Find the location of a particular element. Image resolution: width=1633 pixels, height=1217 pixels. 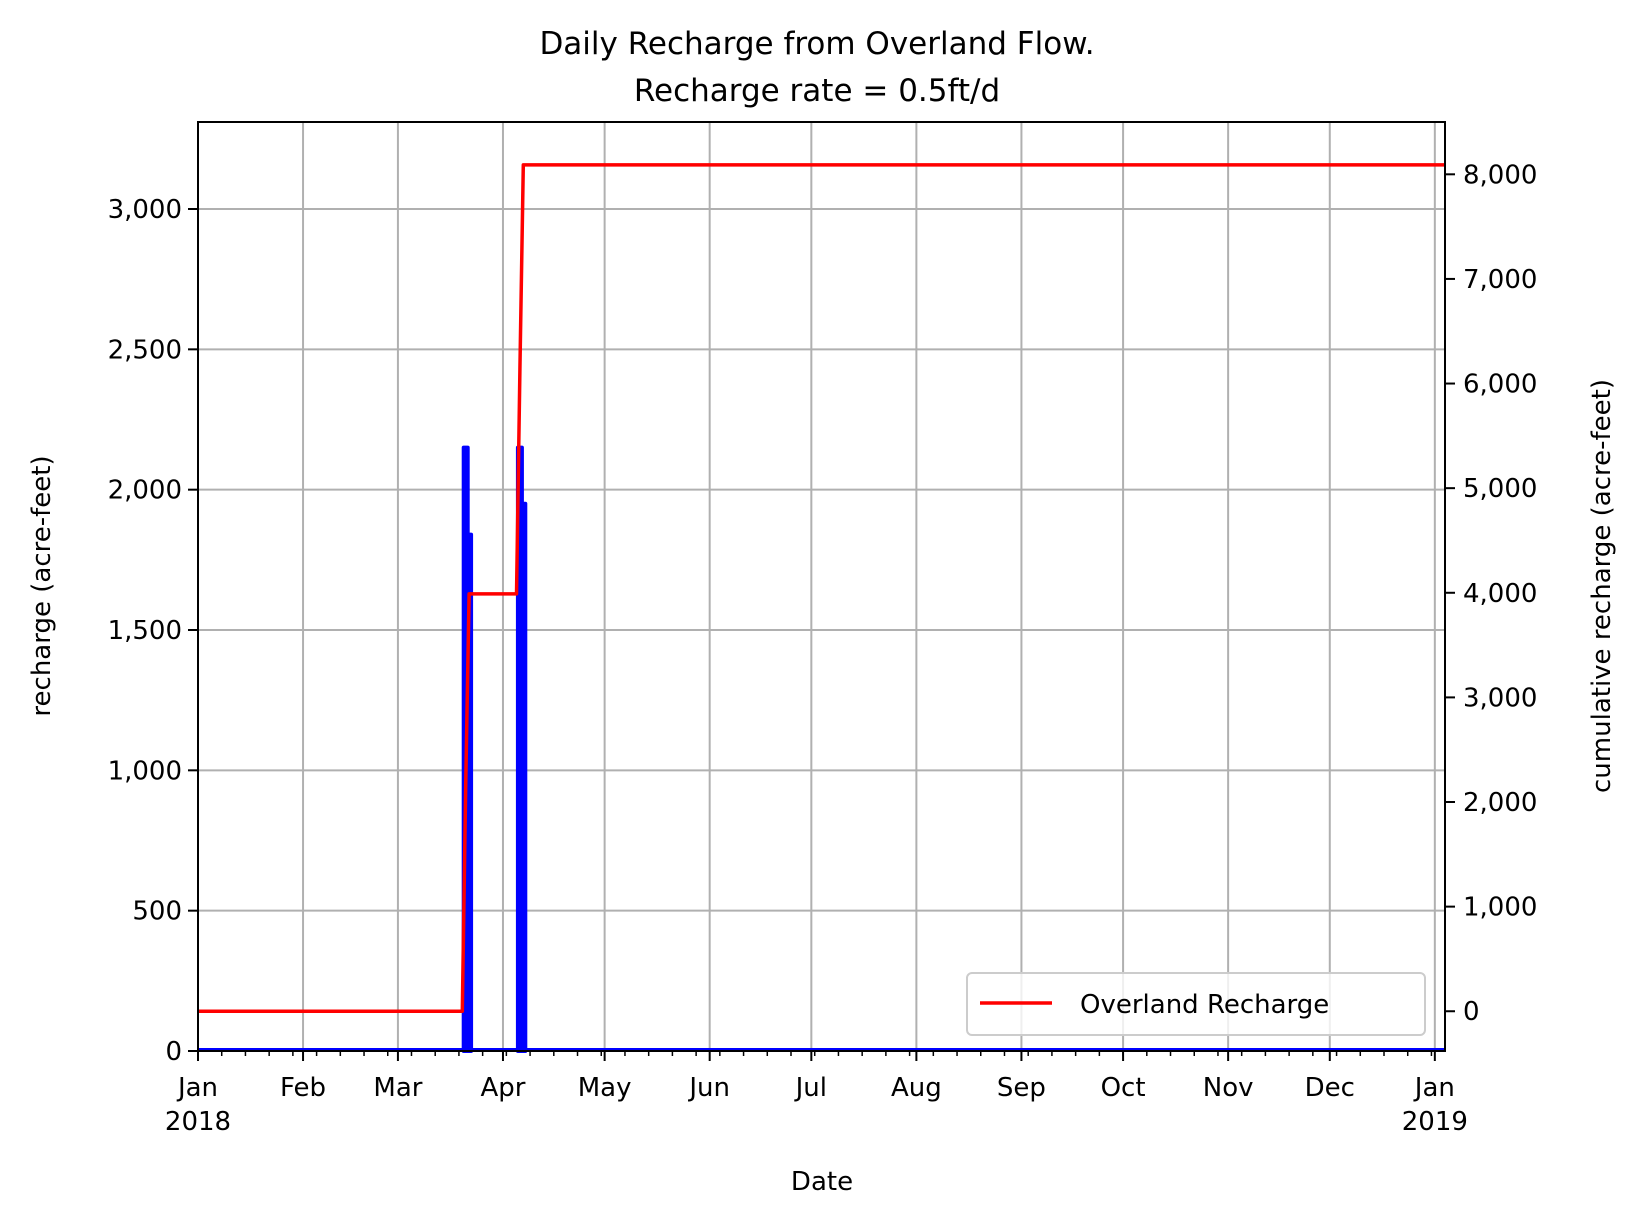

x-tick-label: Nov is located at coordinates (1228, 1088).